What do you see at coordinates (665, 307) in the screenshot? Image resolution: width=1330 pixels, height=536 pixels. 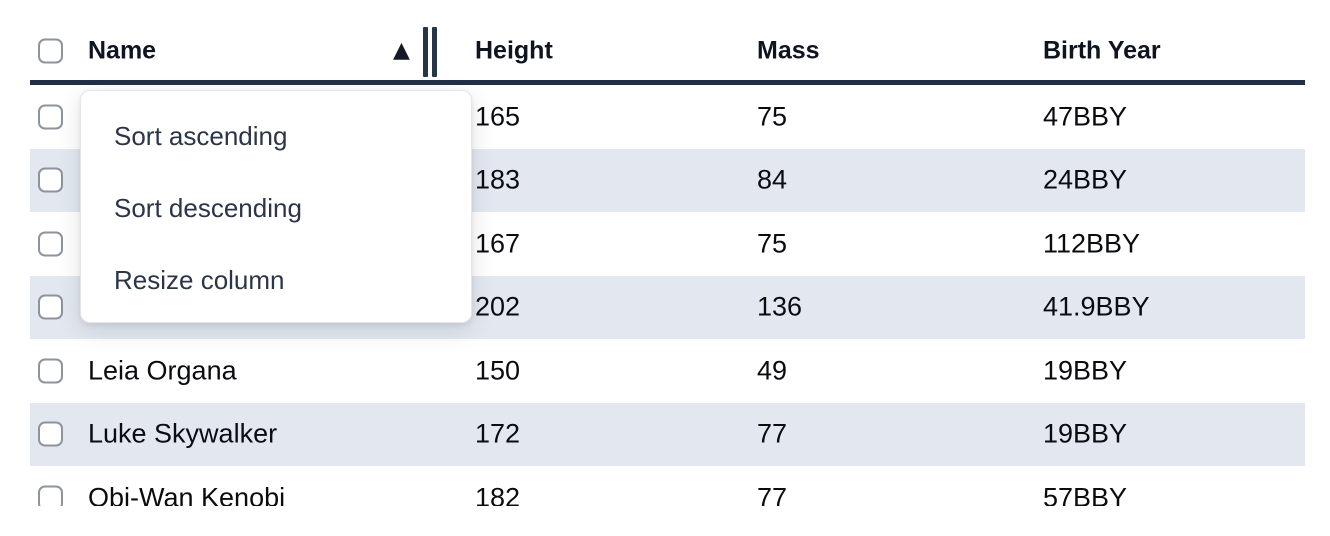 I see `table-row: 202 136 41.9BBY` at bounding box center [665, 307].